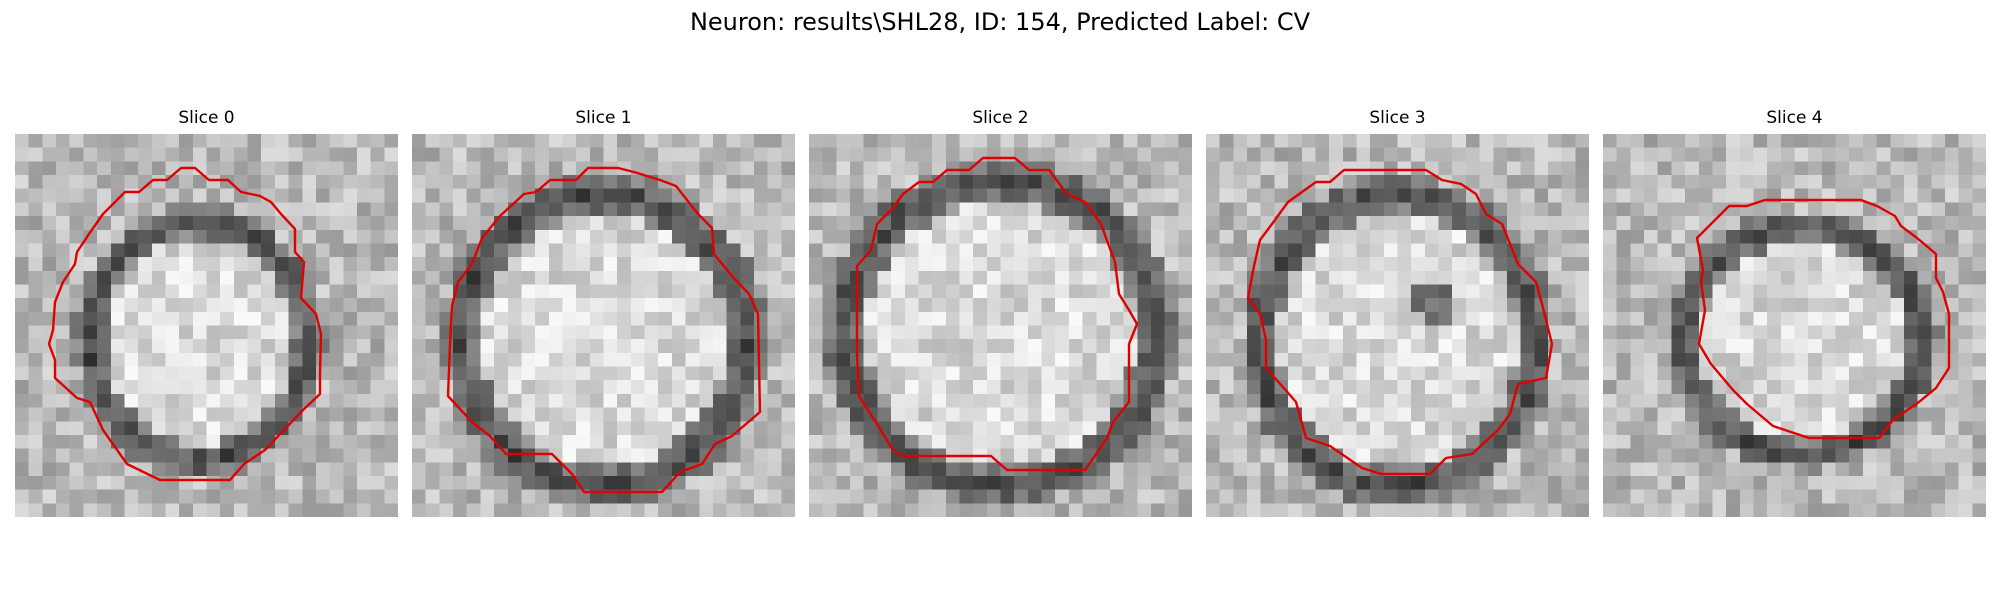  What do you see at coordinates (603, 118) in the screenshot?
I see `slice-title-1: Slice 1` at bounding box center [603, 118].